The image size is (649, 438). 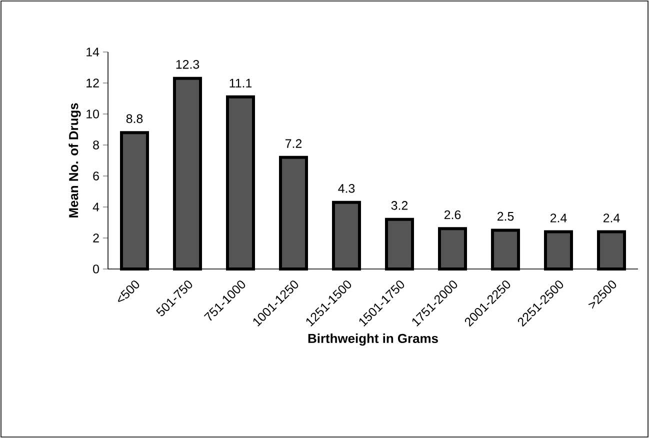 I want to click on y-tick-label: 0, so click(x=96, y=269).